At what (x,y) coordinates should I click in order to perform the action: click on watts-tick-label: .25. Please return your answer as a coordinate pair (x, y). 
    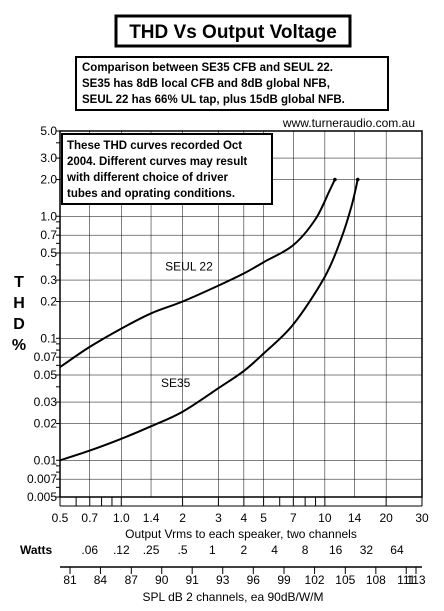
    Looking at the image, I should click on (151, 550).